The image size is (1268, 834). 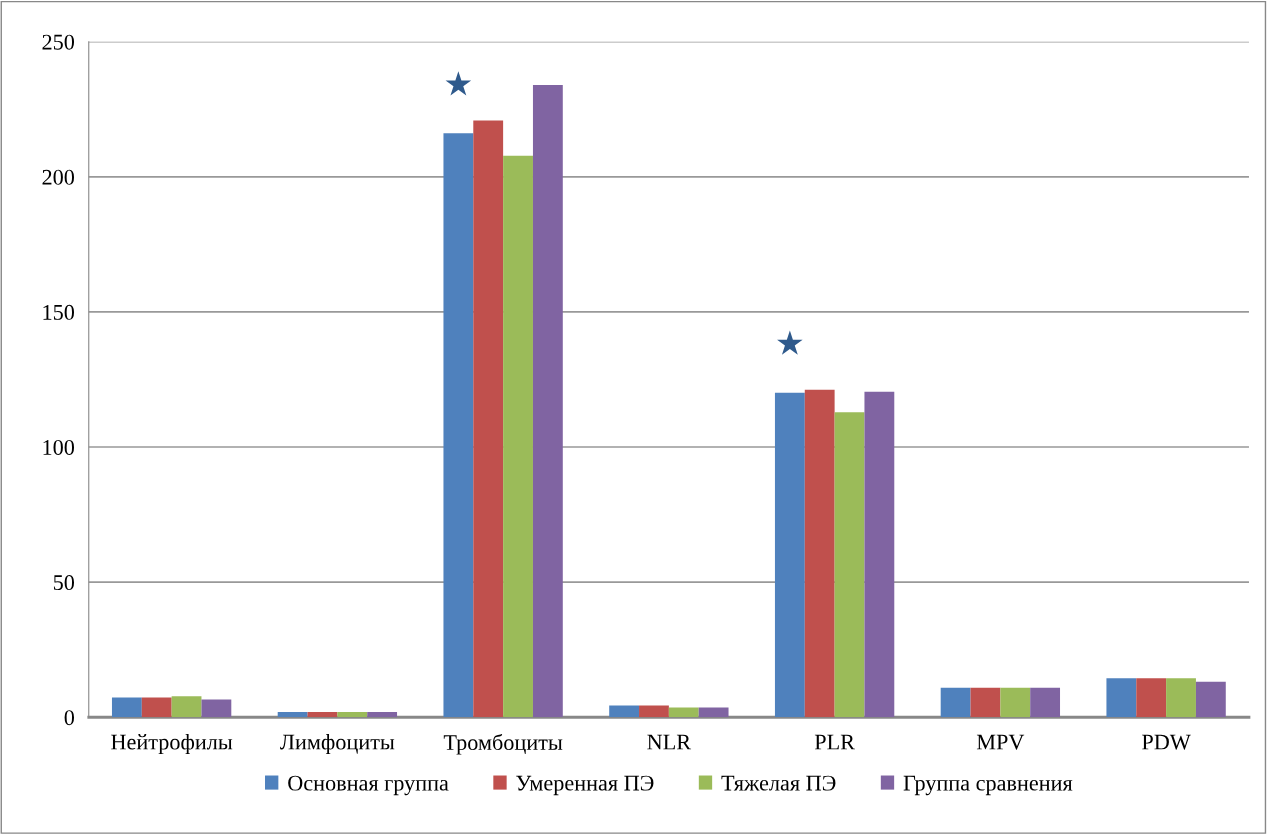 What do you see at coordinates (59, 312) in the screenshot?
I see `y-tick-label: 150` at bounding box center [59, 312].